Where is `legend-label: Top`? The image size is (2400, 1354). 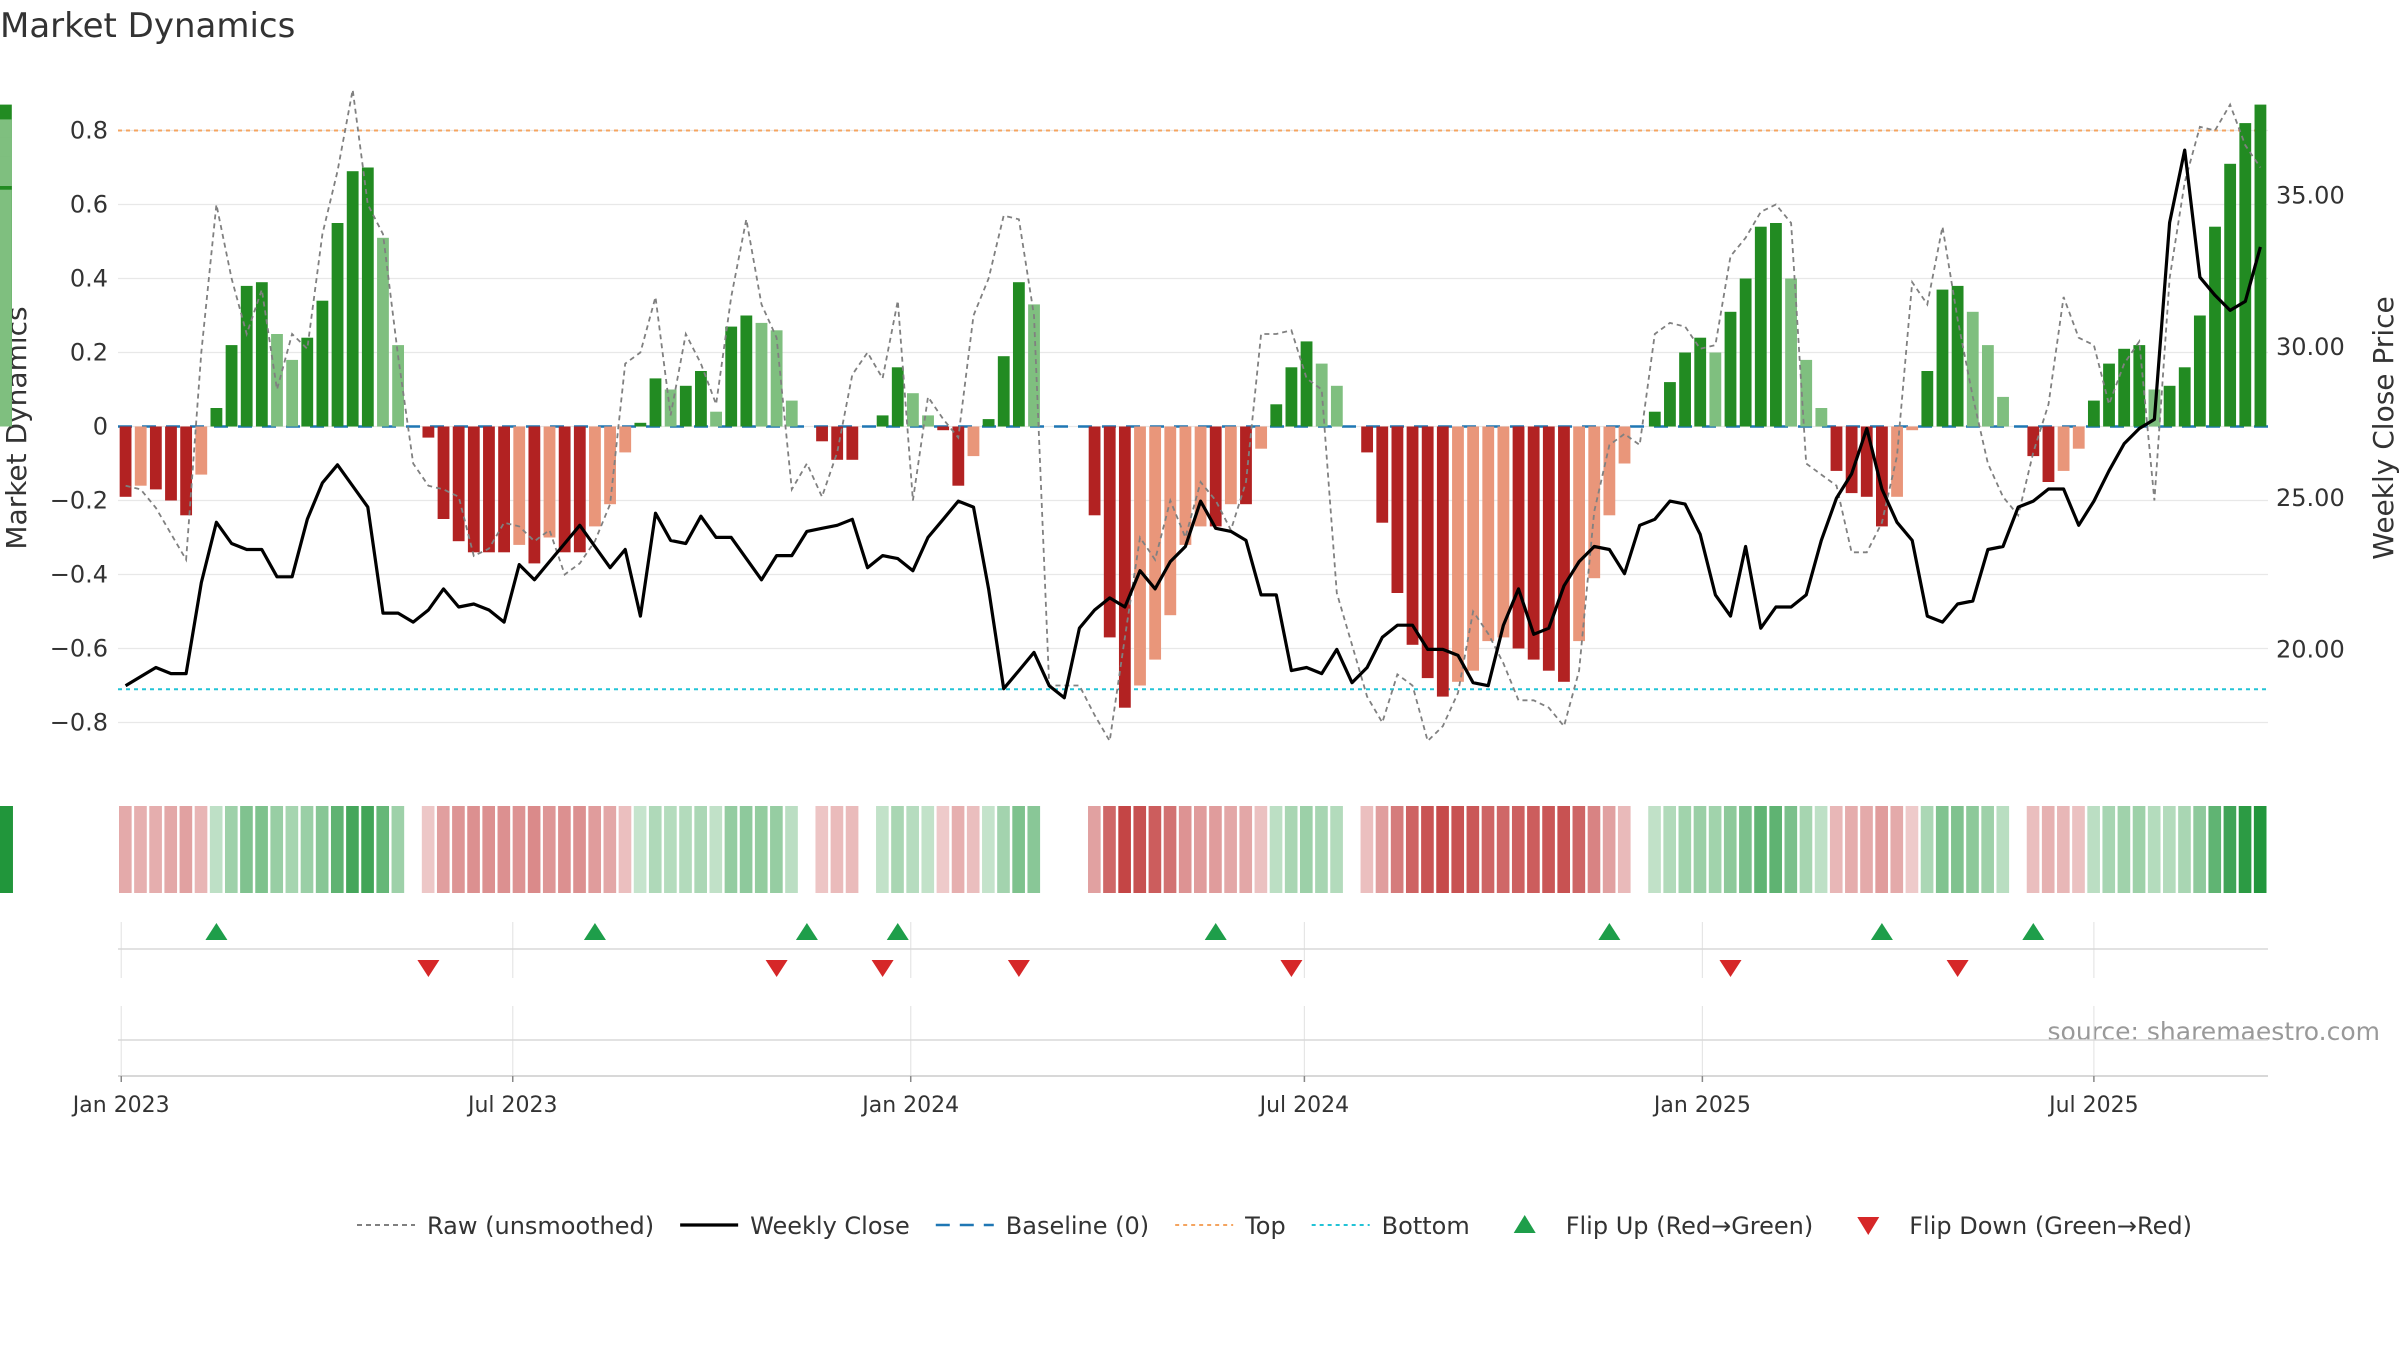 legend-label: Top is located at coordinates (1265, 1226).